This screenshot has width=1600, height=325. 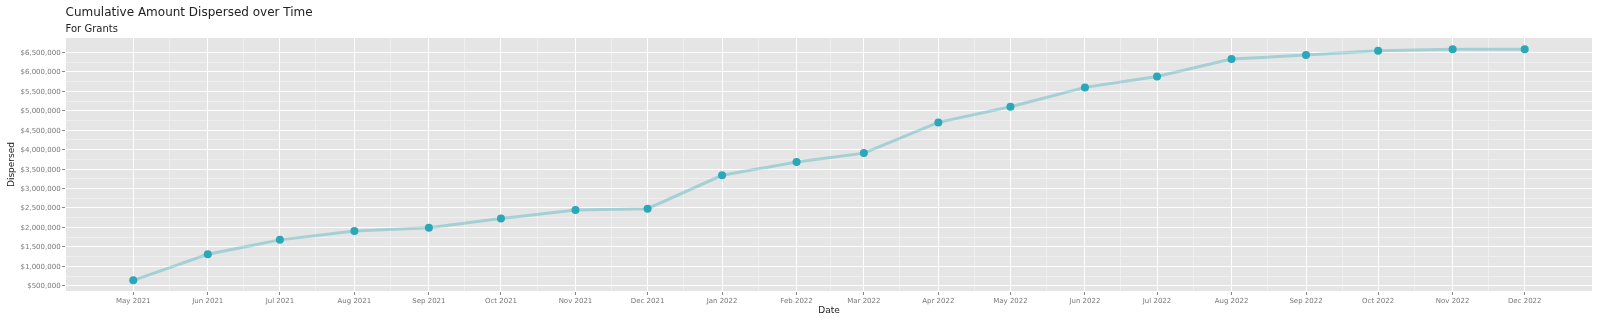 I want to click on chart-subtitle: For Grants, so click(x=91, y=28).